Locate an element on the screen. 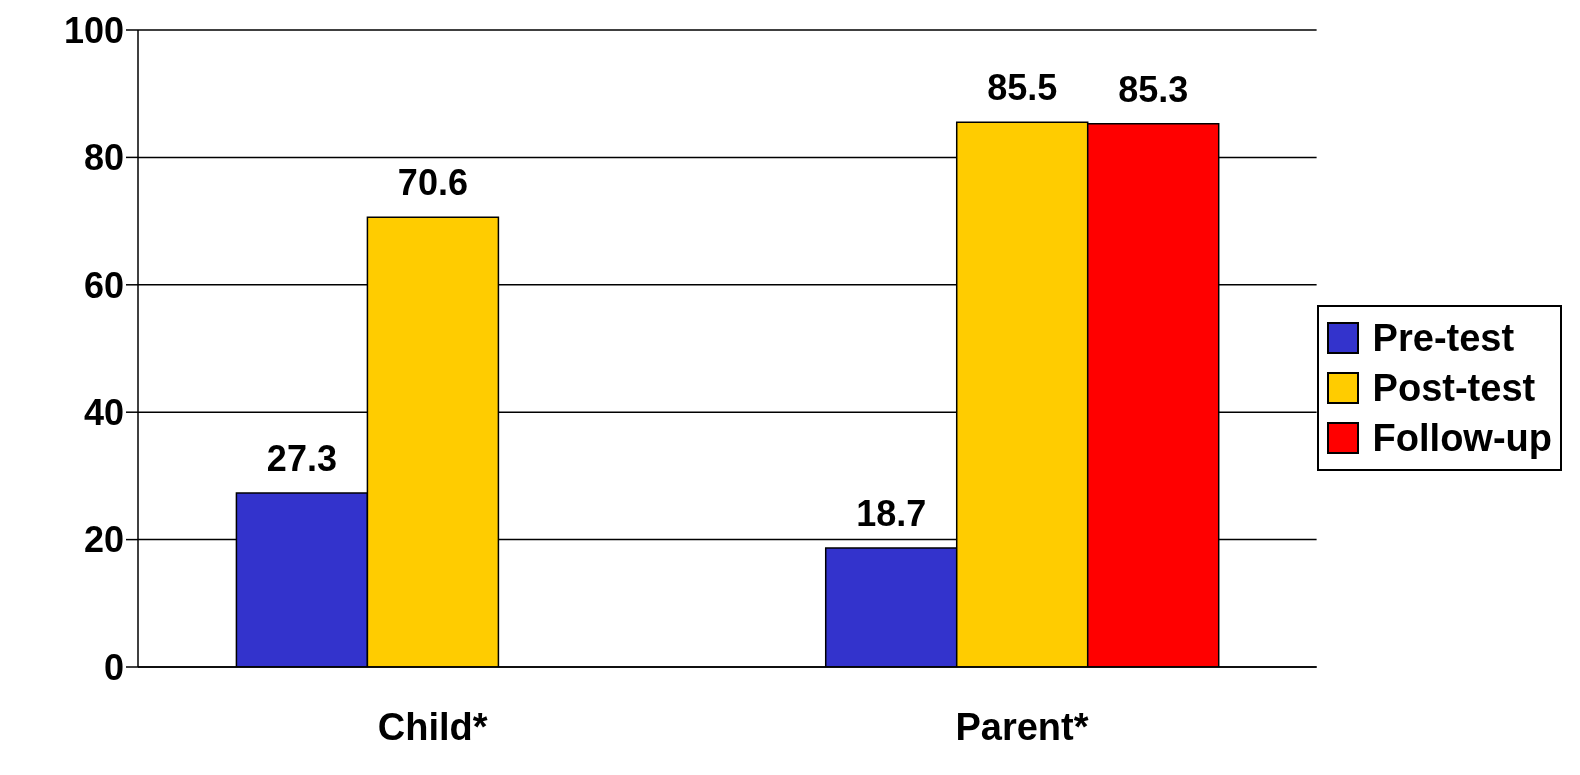 This screenshot has width=1580, height=775. y-tick-label: 100 is located at coordinates (93, 30).